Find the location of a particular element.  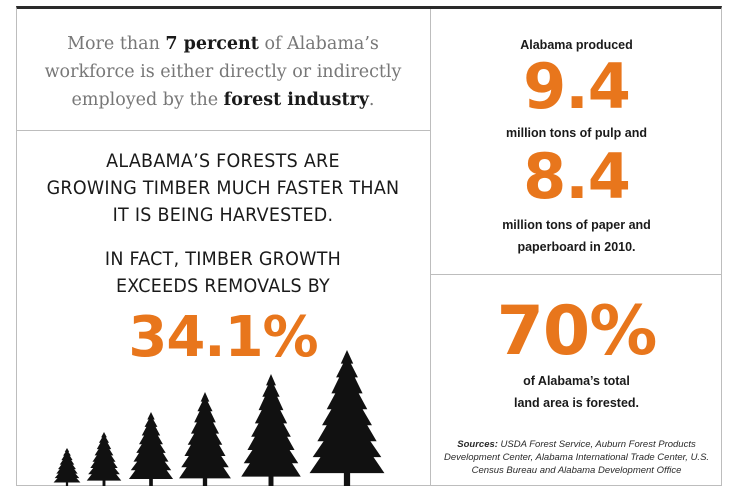

workforce-text-1: More than is located at coordinates (116, 44).